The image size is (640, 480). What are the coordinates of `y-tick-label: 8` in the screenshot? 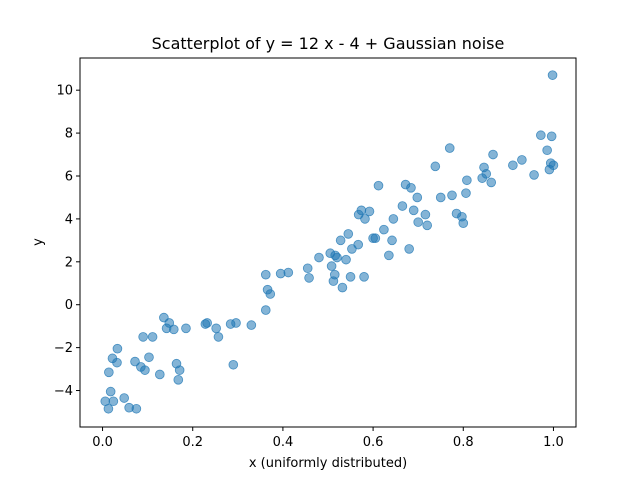 It's located at (69, 134).